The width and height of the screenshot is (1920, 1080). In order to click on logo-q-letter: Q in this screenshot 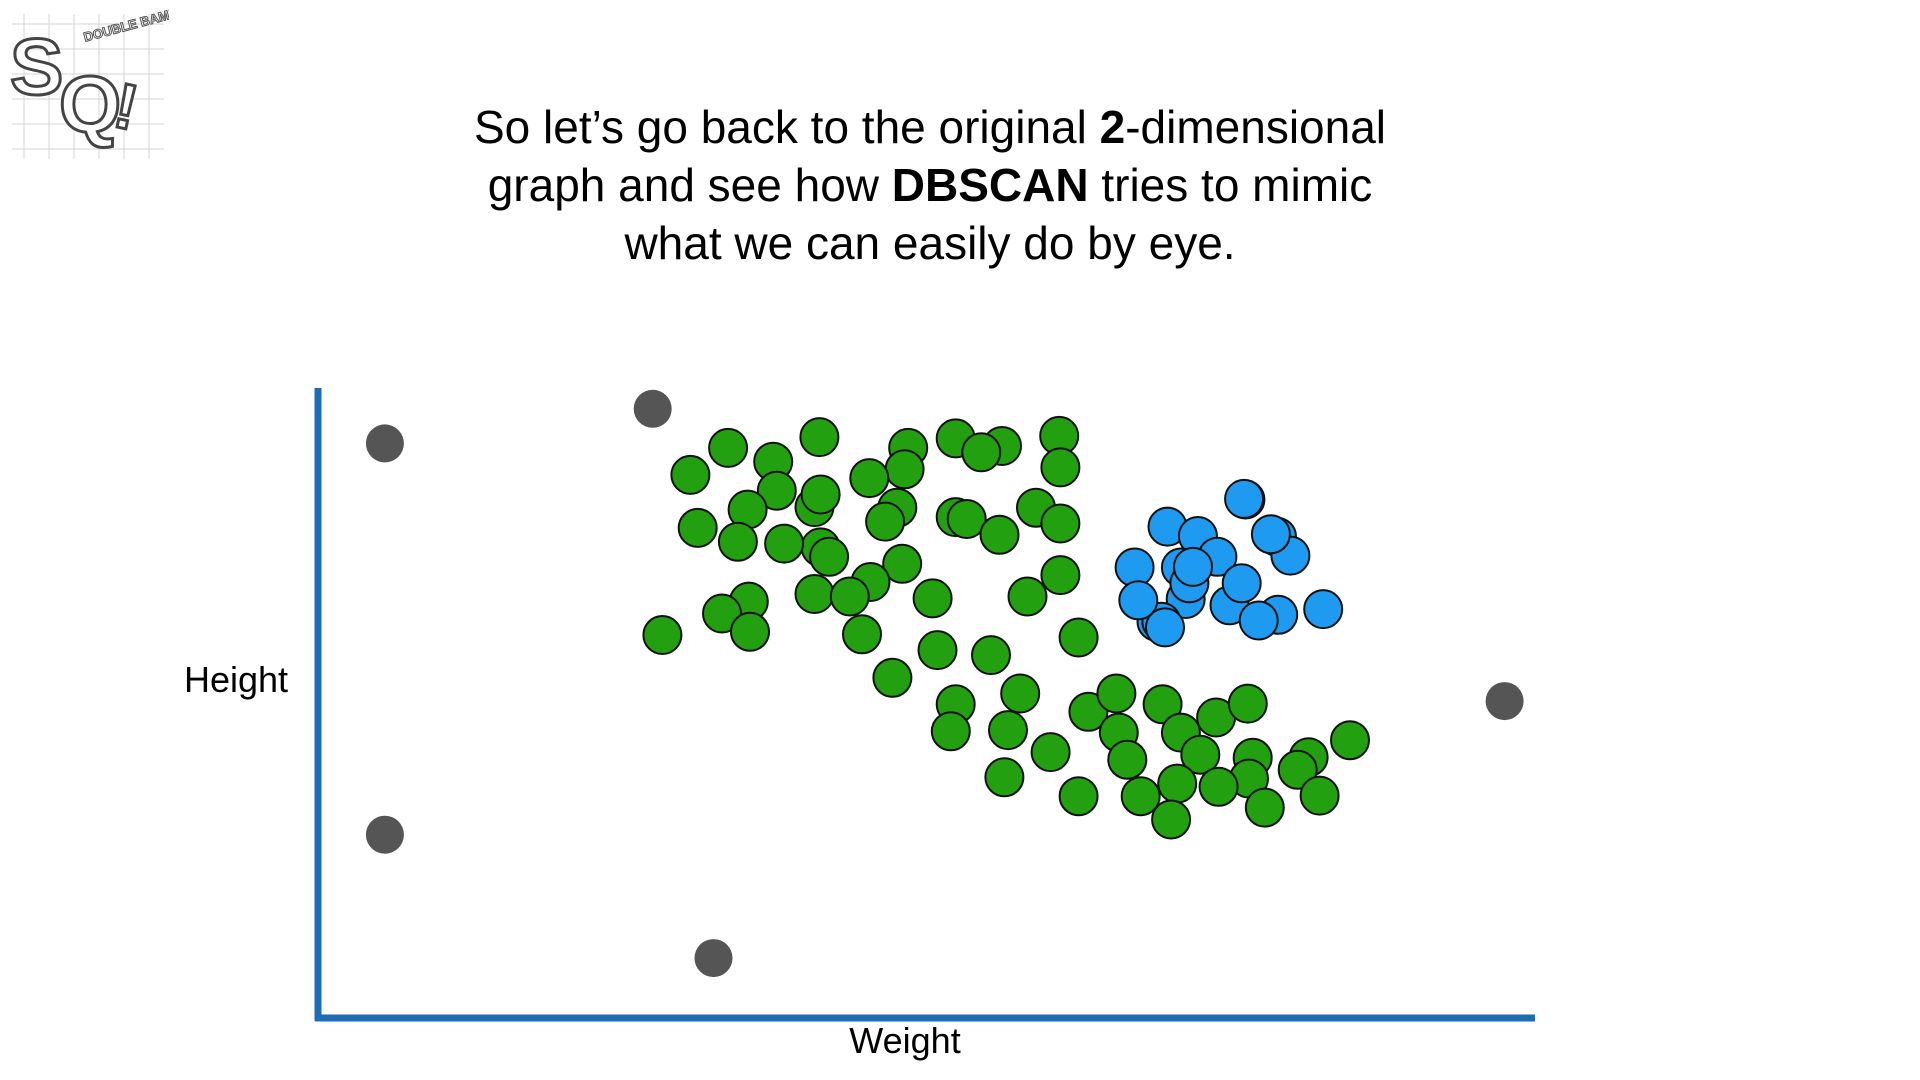, I will do `click(90, 104)`.